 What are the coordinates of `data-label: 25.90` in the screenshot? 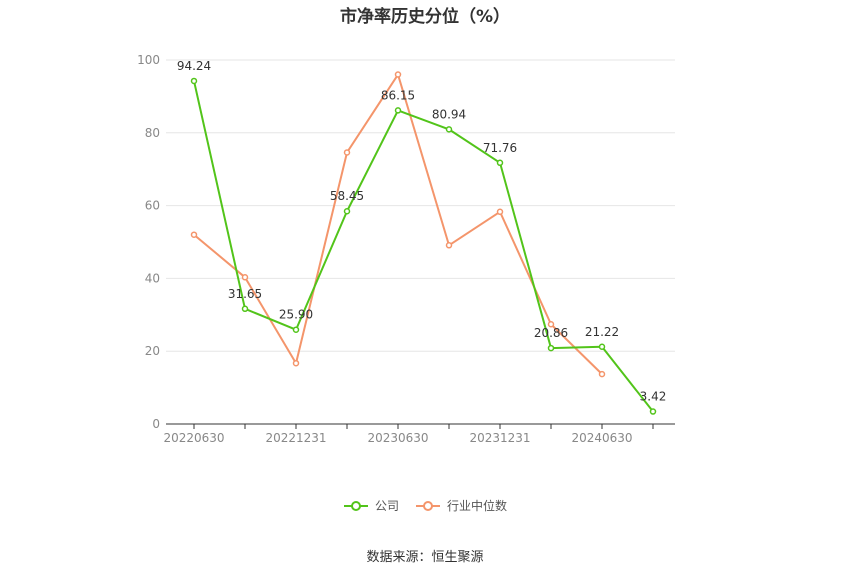 It's located at (296, 315).